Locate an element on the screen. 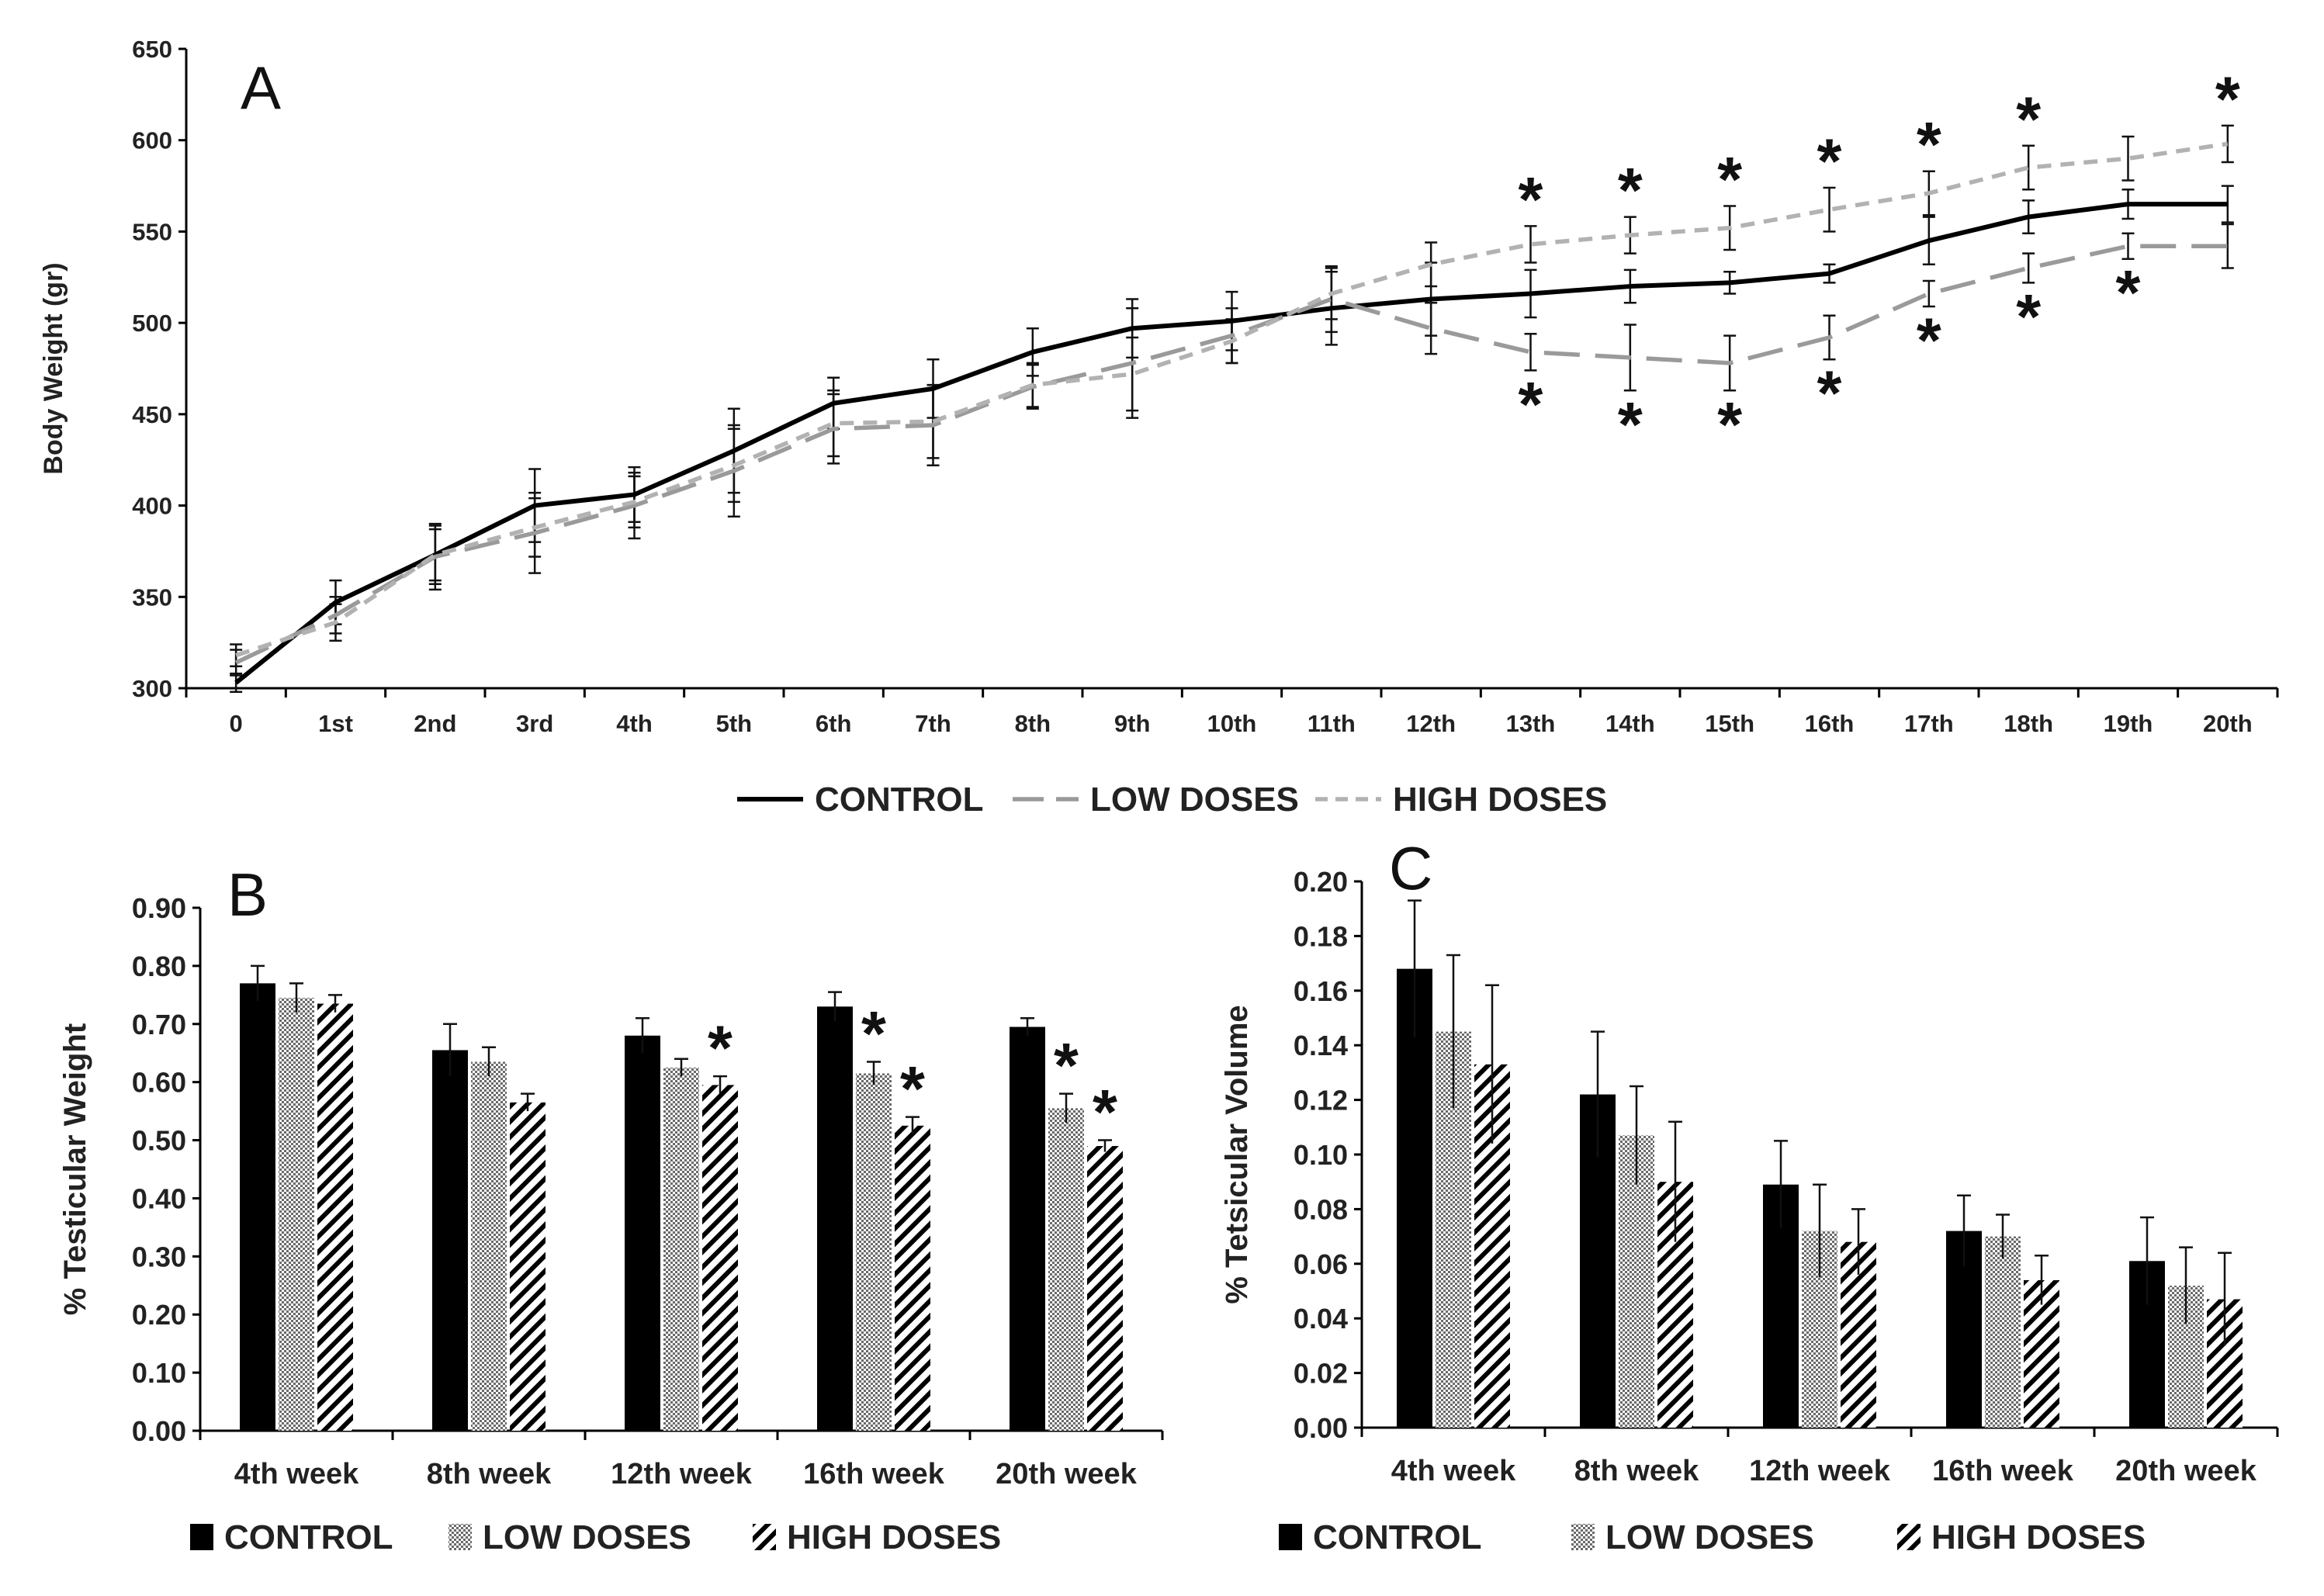 This screenshot has height=1596, width=2324. panel-b-x-tick-label: 20th week is located at coordinates (1067, 1474).